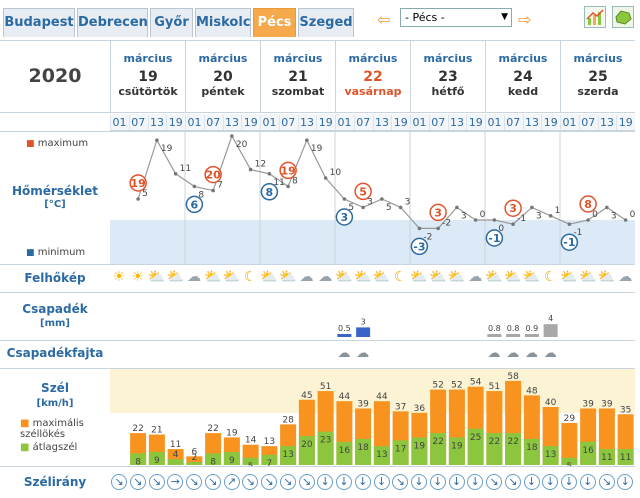  Describe the element at coordinates (30, 144) in the screenshot. I see `max-square-icon: ■` at that location.